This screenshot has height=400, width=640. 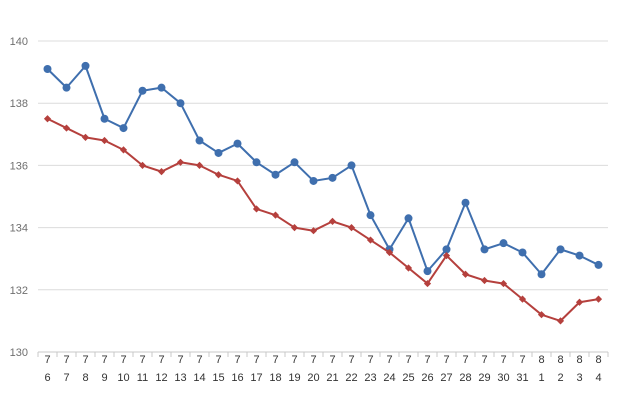 I want to click on x-tick-day: 11, so click(x=142, y=378).